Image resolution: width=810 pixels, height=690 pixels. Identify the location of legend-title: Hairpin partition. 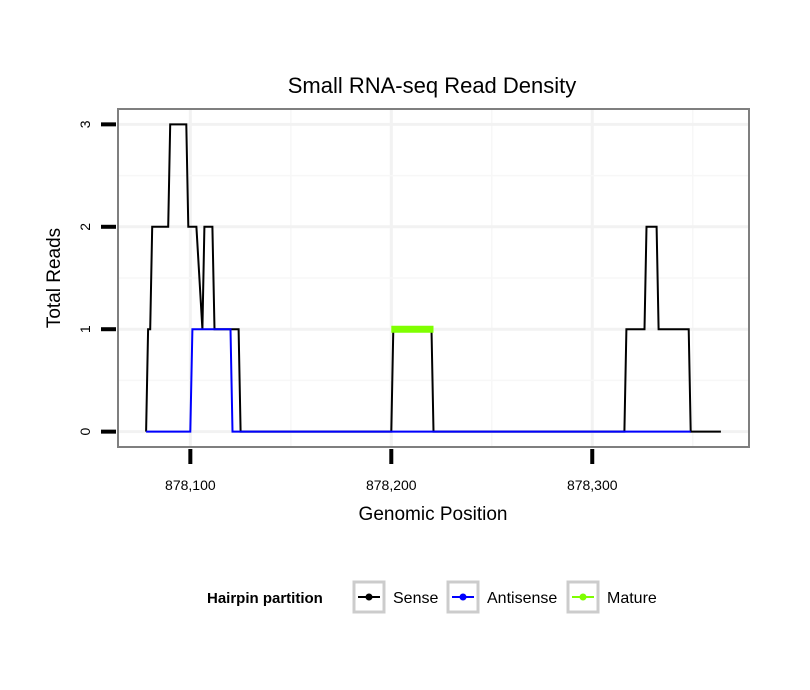
(265, 598).